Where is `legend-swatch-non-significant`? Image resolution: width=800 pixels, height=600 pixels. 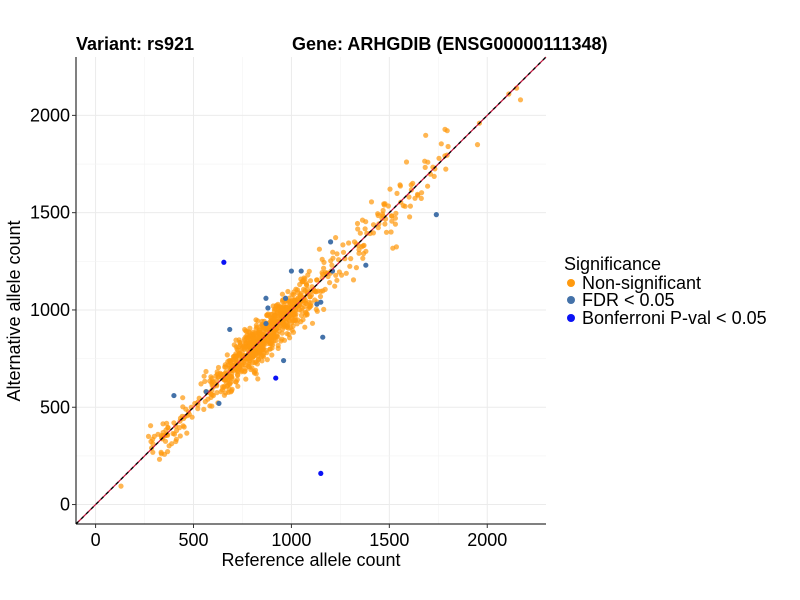 legend-swatch-non-significant is located at coordinates (571, 283).